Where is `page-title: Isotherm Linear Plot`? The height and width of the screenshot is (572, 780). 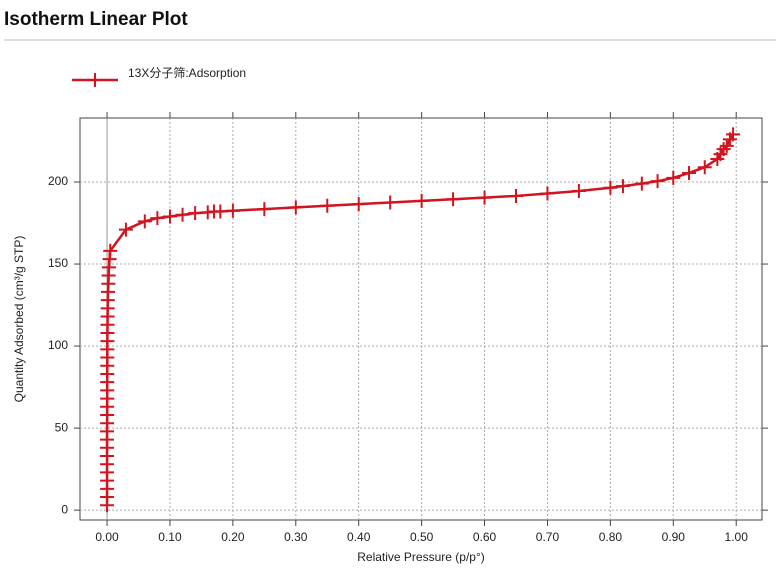 page-title: Isotherm Linear Plot is located at coordinates (96, 19).